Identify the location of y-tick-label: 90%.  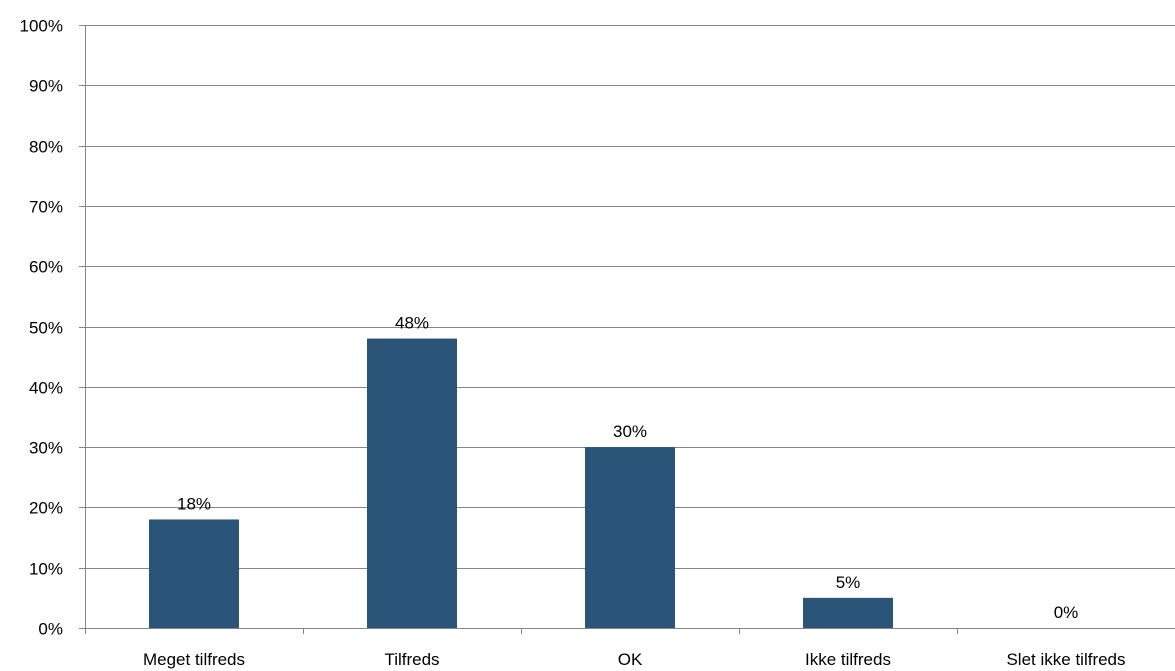
(46, 86).